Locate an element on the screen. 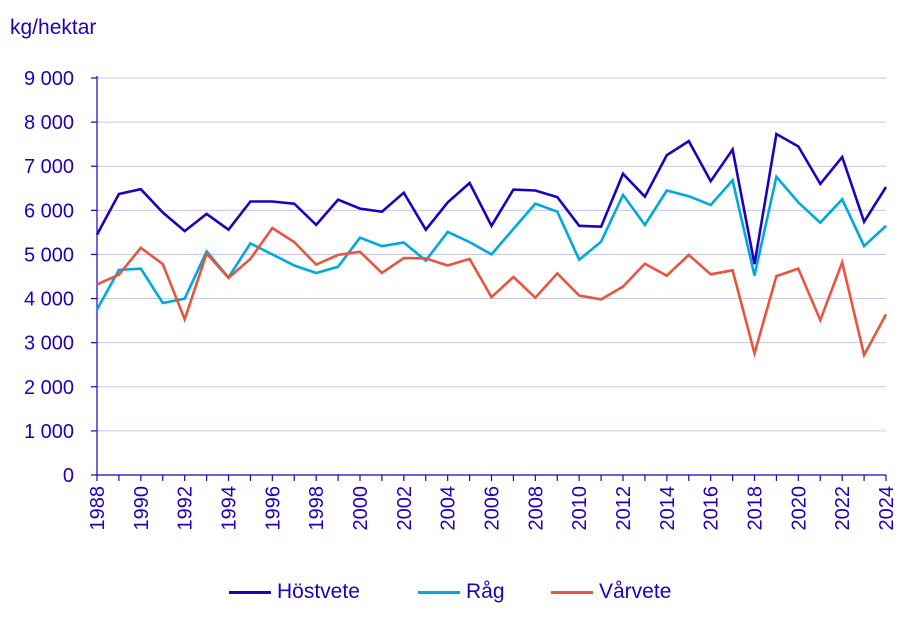 The height and width of the screenshot is (628, 918). y-tick-label: 7 000 is located at coordinates (49, 167).